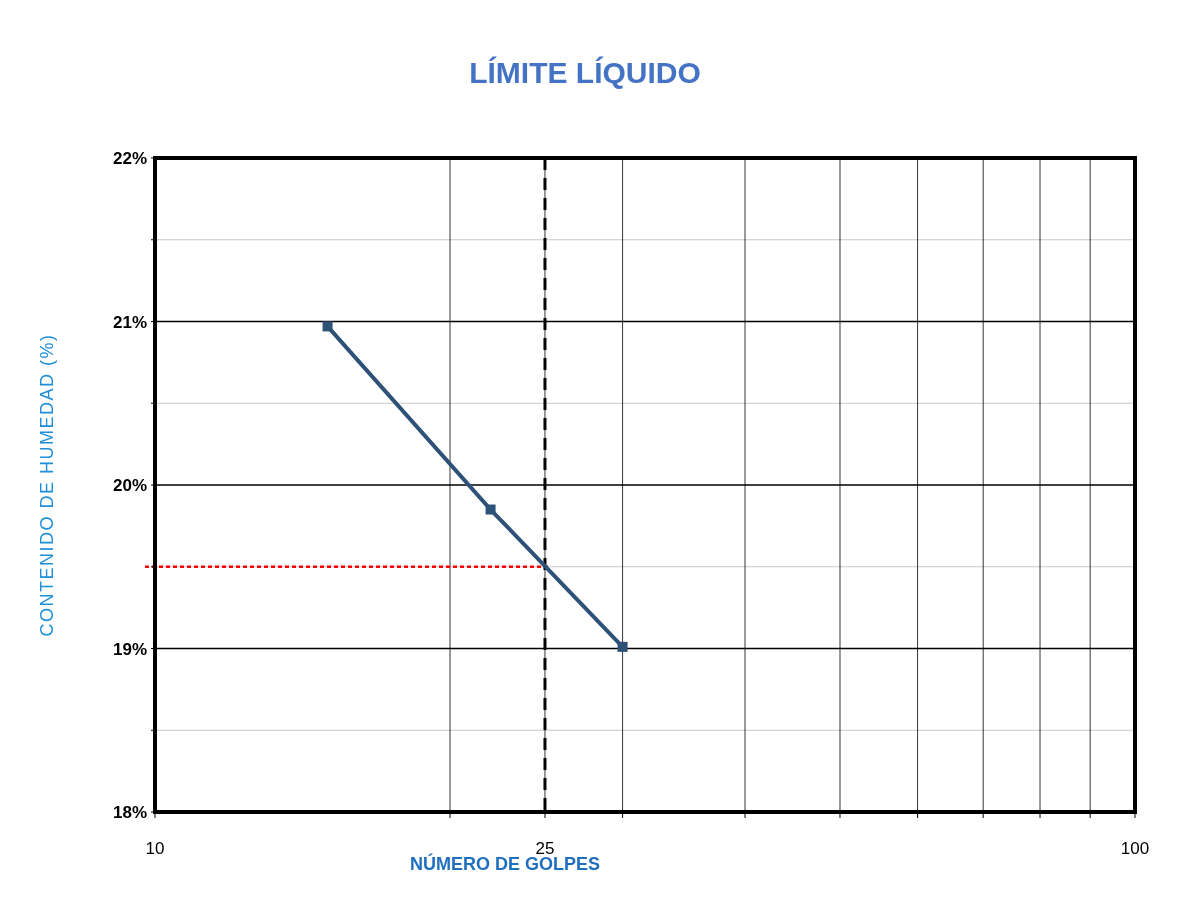  What do you see at coordinates (129, 649) in the screenshot?
I see `y-tick-label: 19%` at bounding box center [129, 649].